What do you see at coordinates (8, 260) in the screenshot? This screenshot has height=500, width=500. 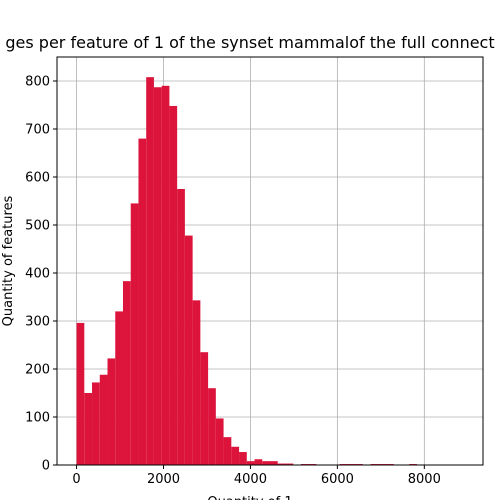 I see `y-axis-label: Quantity of features` at bounding box center [8, 260].